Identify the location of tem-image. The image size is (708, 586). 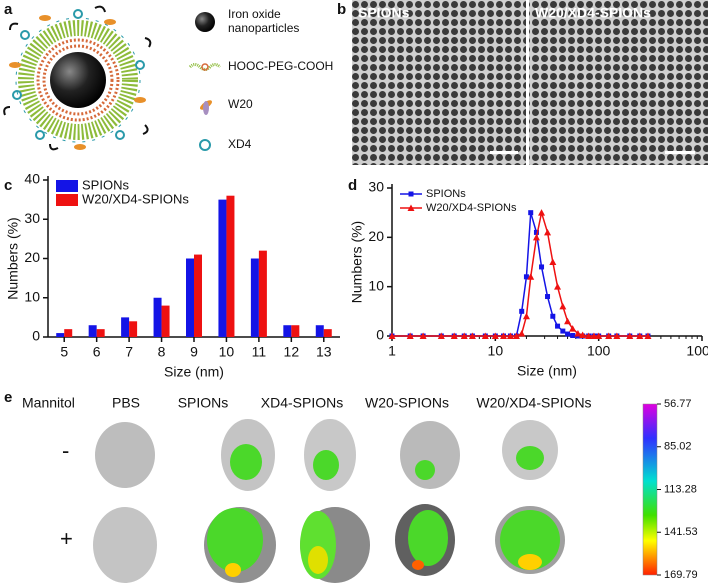
(439, 82).